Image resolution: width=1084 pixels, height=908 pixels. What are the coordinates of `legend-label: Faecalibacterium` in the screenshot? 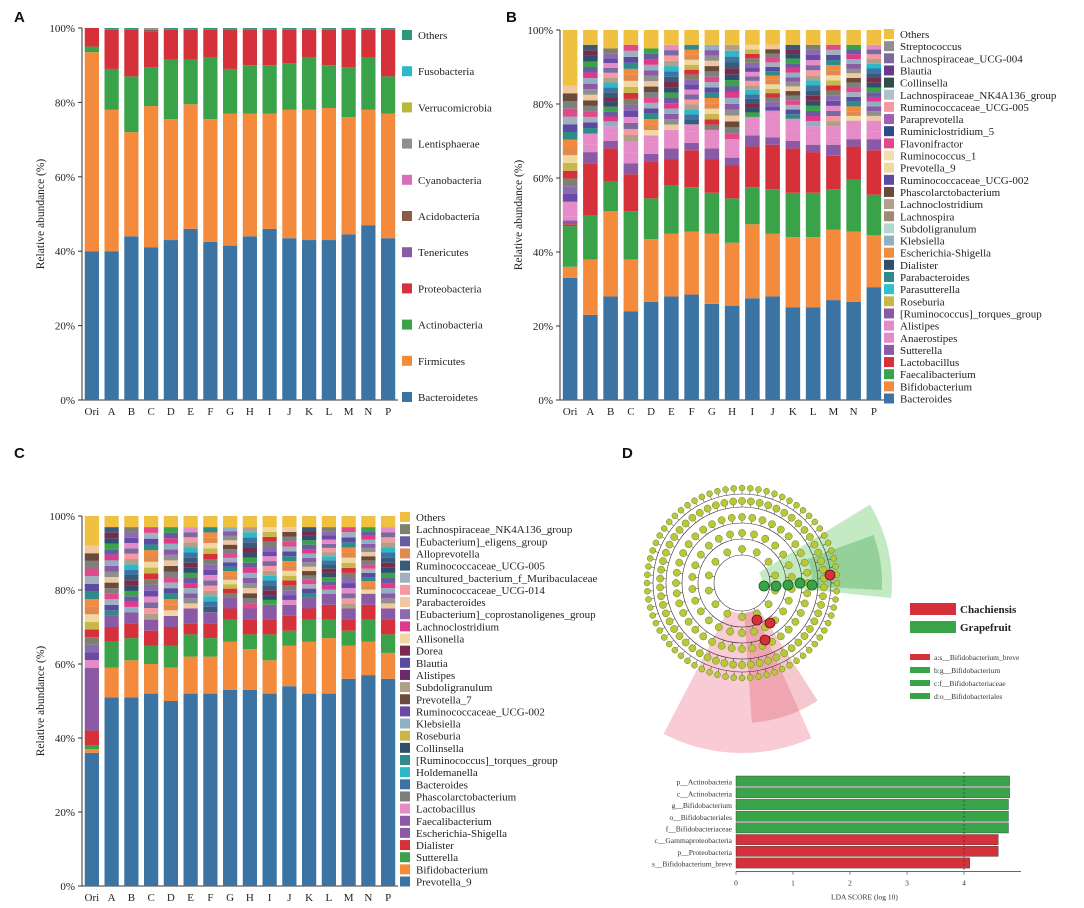 It's located at (454, 822).